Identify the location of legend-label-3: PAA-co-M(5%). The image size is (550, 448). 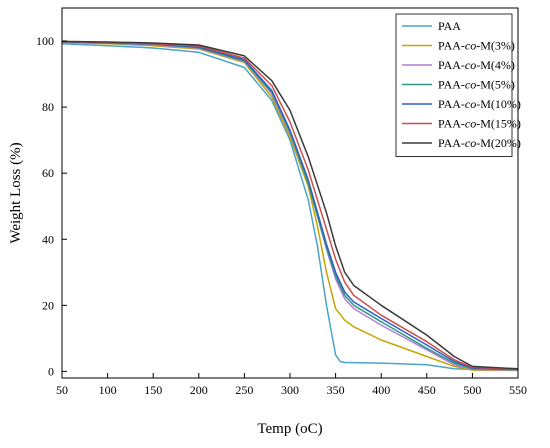
(476, 85).